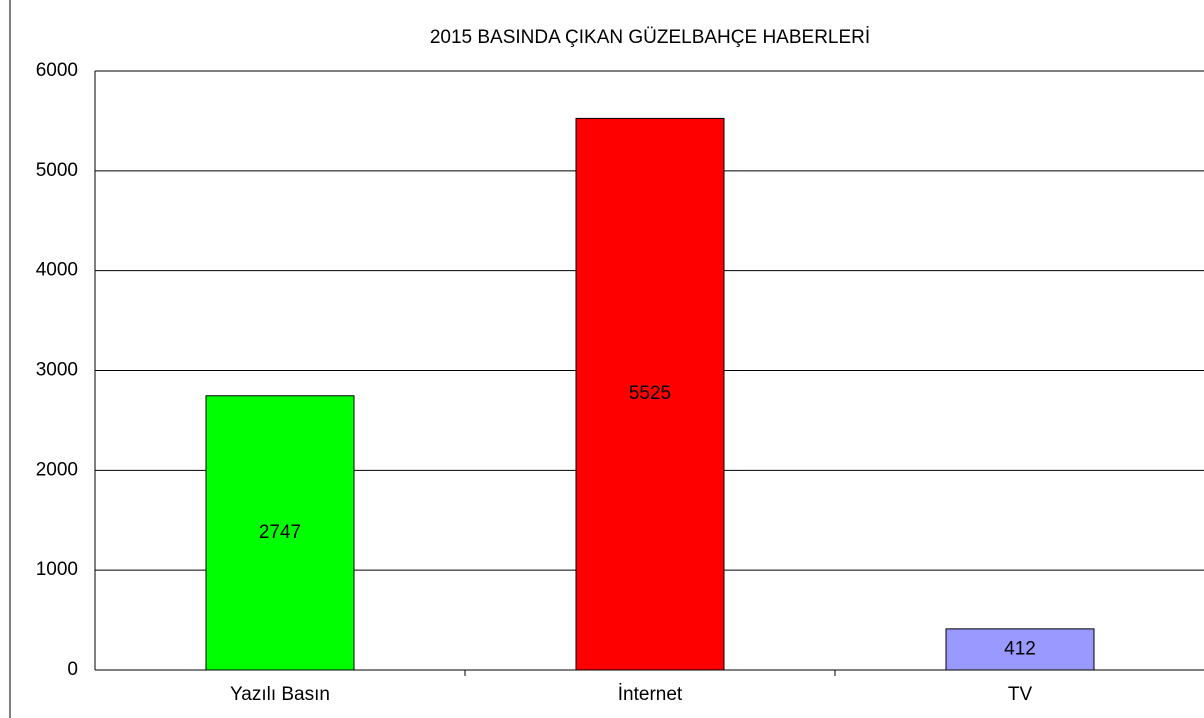 The height and width of the screenshot is (718, 1204). What do you see at coordinates (57, 370) in the screenshot?
I see `y-tick-label: 3000` at bounding box center [57, 370].